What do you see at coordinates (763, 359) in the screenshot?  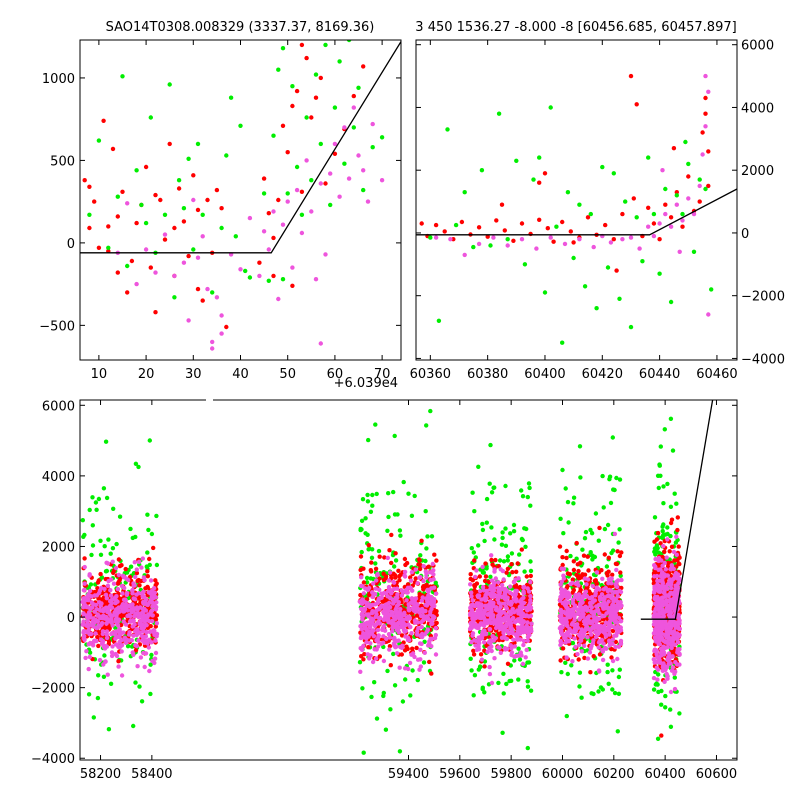 I see `y-tick-label: −4000` at bounding box center [763, 359].